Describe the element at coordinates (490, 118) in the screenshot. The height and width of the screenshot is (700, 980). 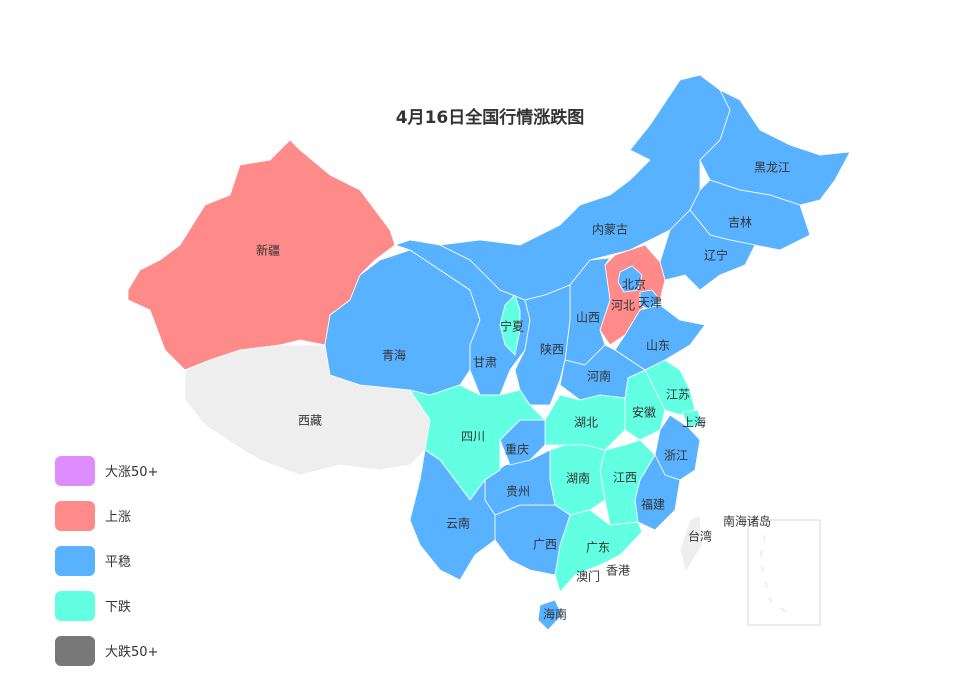
I see `map-title: 4月16日全国行情涨跌图` at that location.